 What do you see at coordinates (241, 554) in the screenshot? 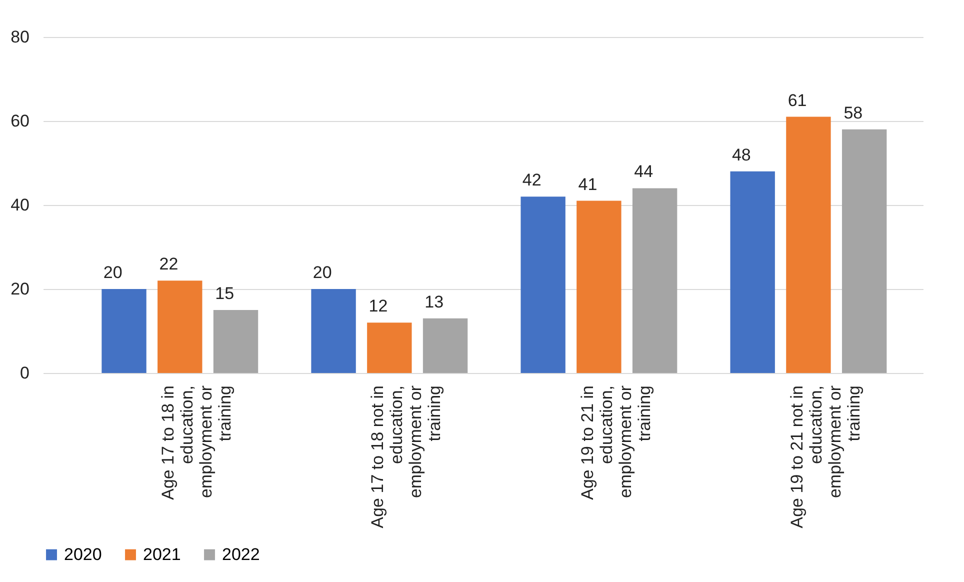
I see `legend-label: 2022` at bounding box center [241, 554].